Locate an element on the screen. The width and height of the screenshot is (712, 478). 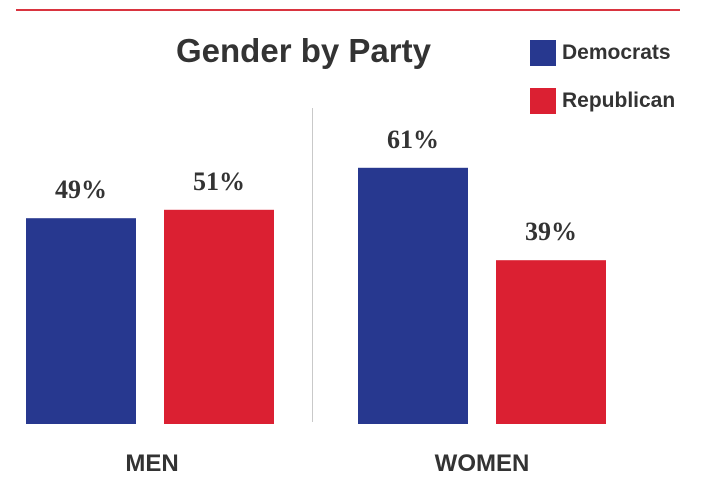
bar-men-democrats is located at coordinates (81, 321).